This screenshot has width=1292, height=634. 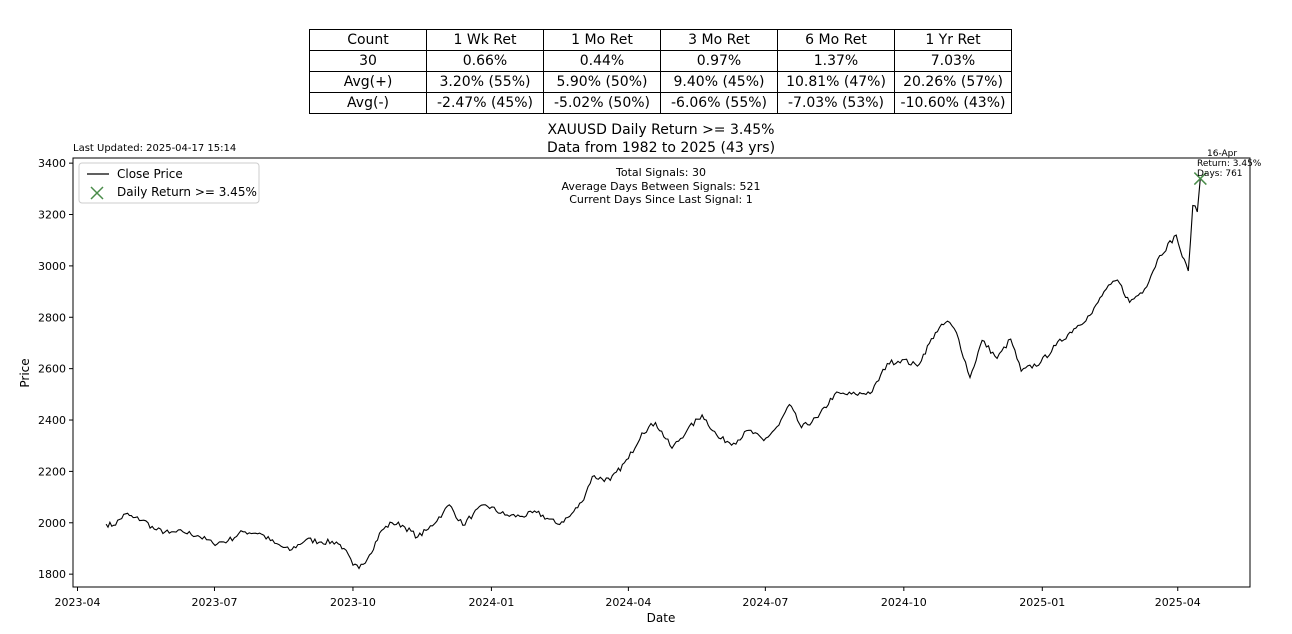 I want to click on legend-box, so click(x=169, y=183).